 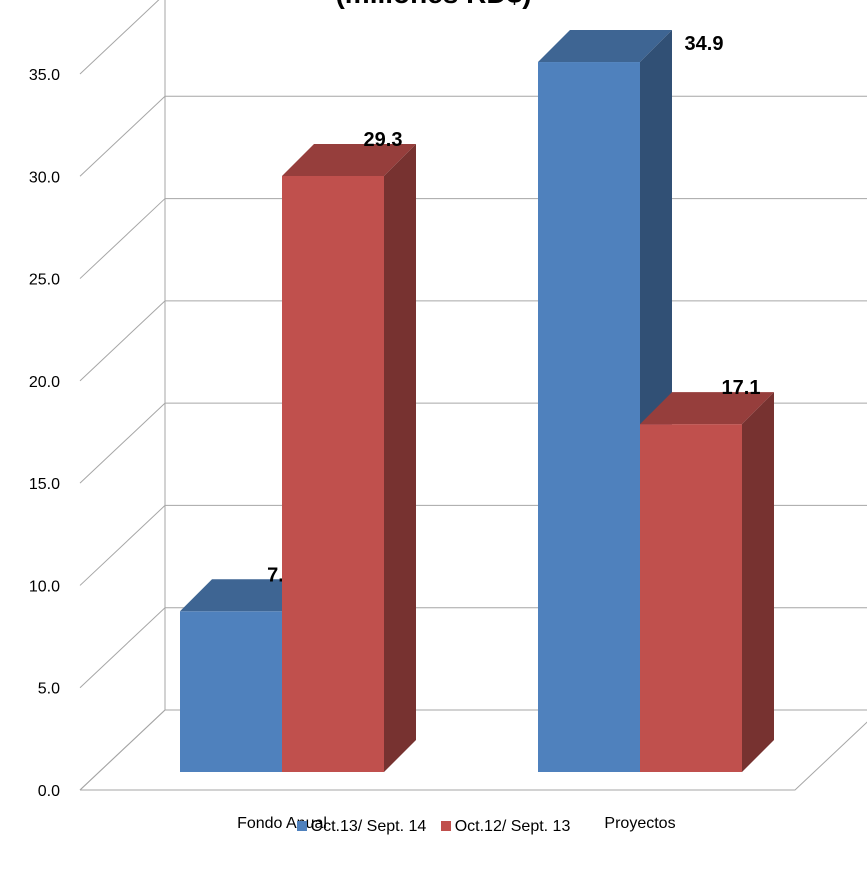 I want to click on legend-label-series-2: Oct.12/ Sept. 13, so click(x=512, y=826).